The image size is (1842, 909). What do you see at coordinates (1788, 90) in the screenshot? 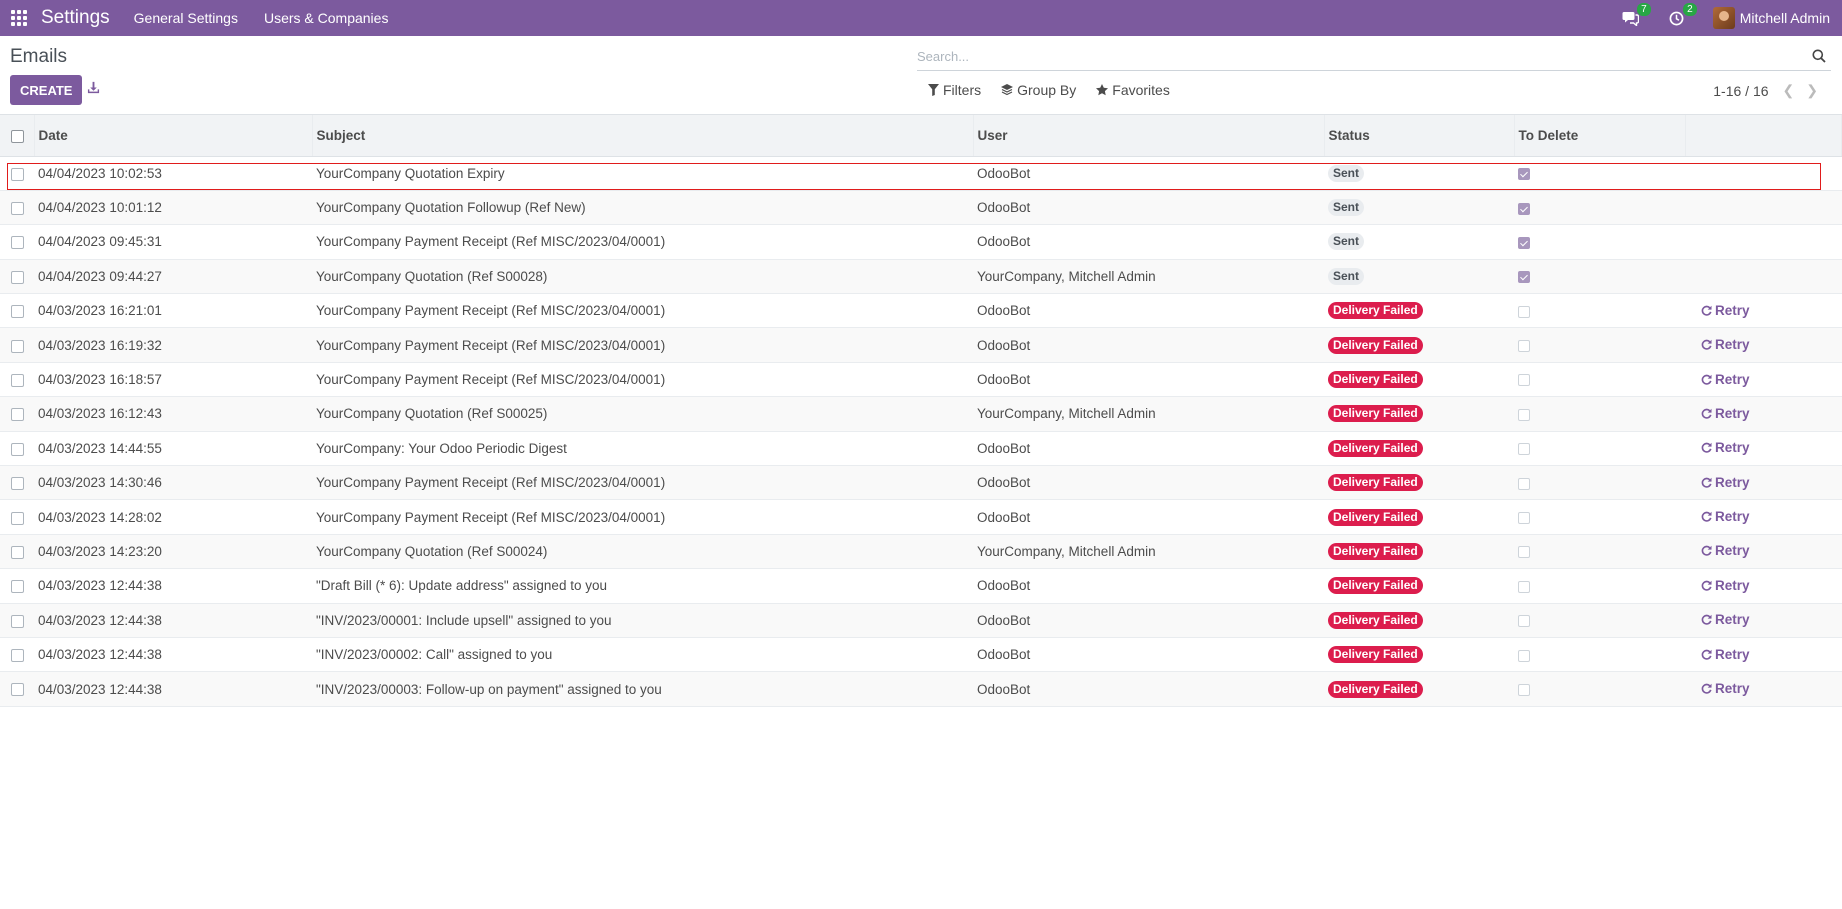
I see `pager-previous-icon: ❮` at bounding box center [1788, 90].